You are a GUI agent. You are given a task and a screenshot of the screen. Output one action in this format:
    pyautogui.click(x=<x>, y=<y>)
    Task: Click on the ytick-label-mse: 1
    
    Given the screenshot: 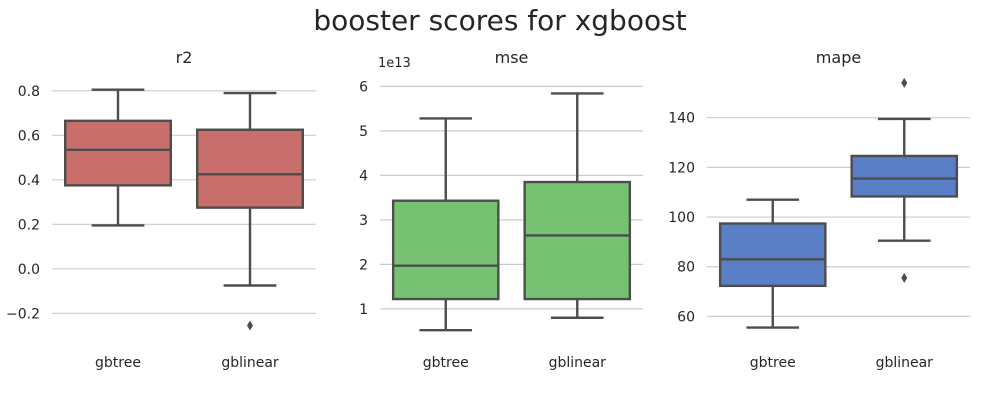 What is the action you would take?
    pyautogui.click(x=363, y=310)
    